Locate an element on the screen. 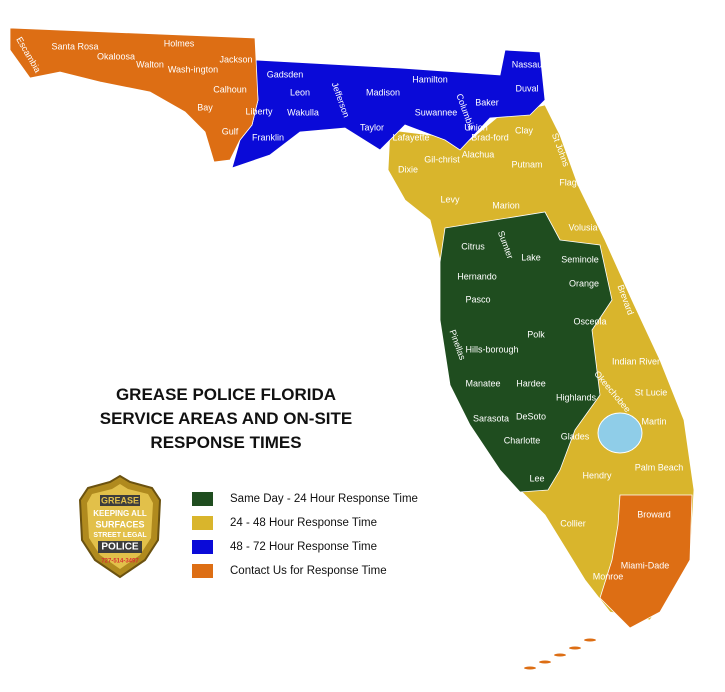  county-label: Hills-borough is located at coordinates (491, 349).